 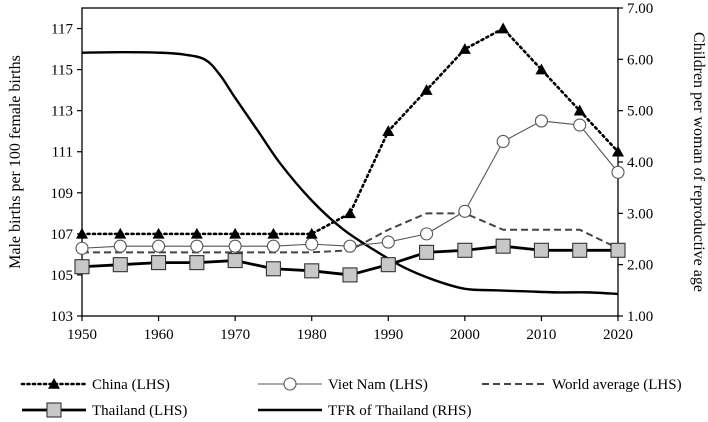 What do you see at coordinates (465, 335) in the screenshot?
I see `x-tick-label: 2000` at bounding box center [465, 335].